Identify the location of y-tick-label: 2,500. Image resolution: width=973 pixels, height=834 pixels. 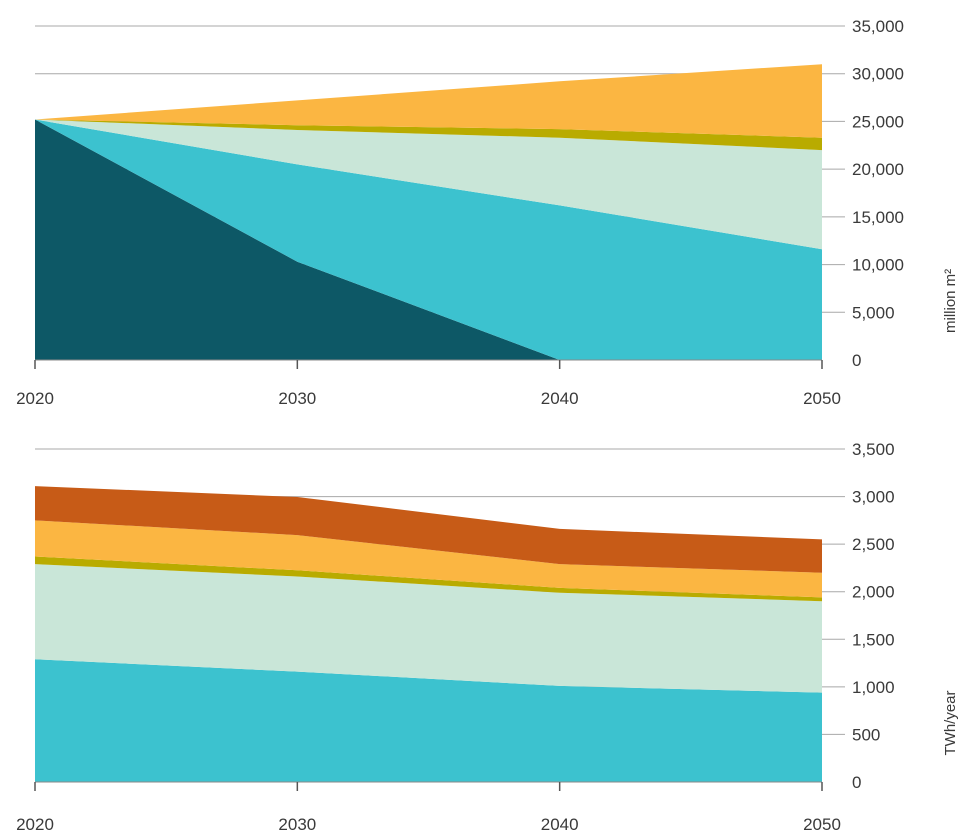
(873, 544).